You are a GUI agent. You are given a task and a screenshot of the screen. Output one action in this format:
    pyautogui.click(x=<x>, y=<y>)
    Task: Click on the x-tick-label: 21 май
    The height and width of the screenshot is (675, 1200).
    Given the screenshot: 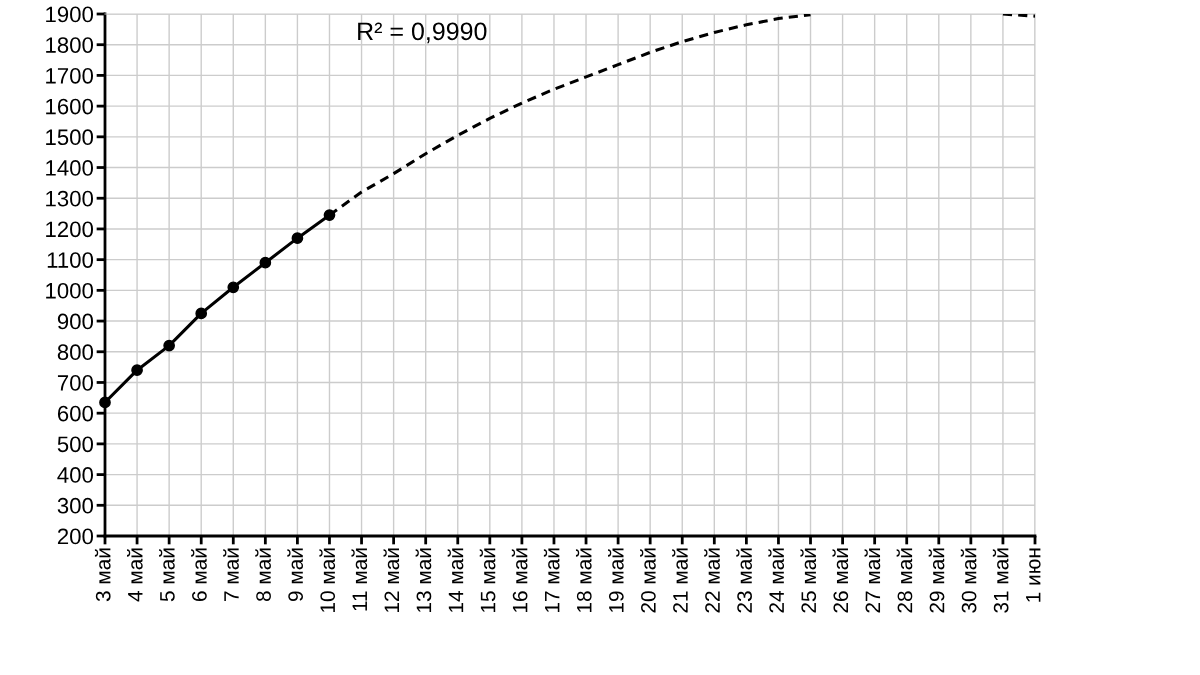 What is the action you would take?
    pyautogui.click(x=680, y=580)
    